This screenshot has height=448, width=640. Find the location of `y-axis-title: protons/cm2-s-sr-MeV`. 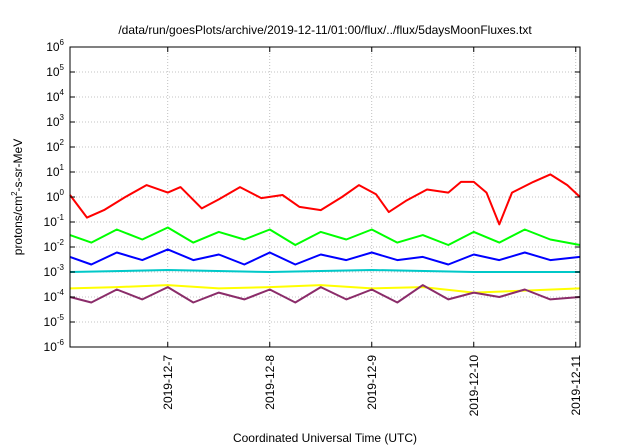

y-axis-title: protons/cm2-s-sr-MeV is located at coordinates (17, 197).